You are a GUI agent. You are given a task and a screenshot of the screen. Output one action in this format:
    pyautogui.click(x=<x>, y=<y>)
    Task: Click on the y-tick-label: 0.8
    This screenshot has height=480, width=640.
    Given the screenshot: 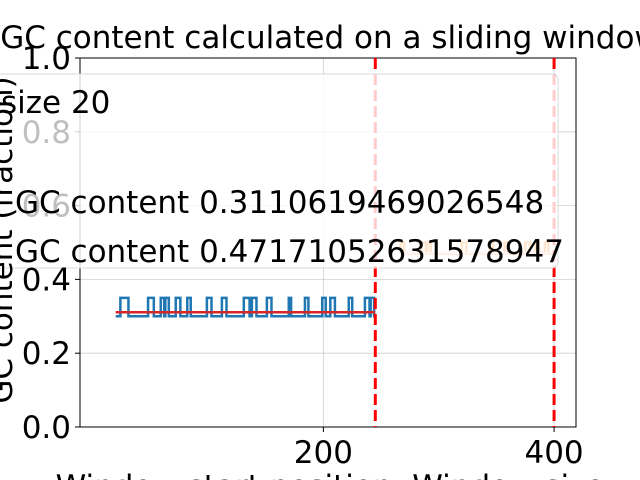 What is the action you would take?
    pyautogui.click(x=46, y=133)
    